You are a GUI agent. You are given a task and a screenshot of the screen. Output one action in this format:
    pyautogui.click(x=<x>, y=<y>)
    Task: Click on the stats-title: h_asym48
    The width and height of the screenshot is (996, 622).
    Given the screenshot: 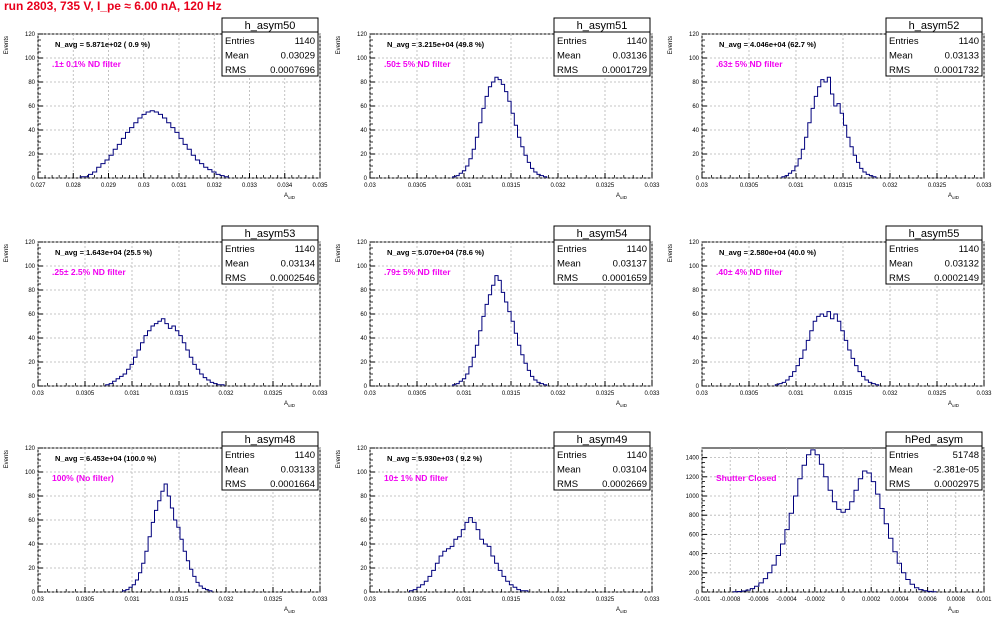 What is the action you would take?
    pyautogui.click(x=270, y=440)
    